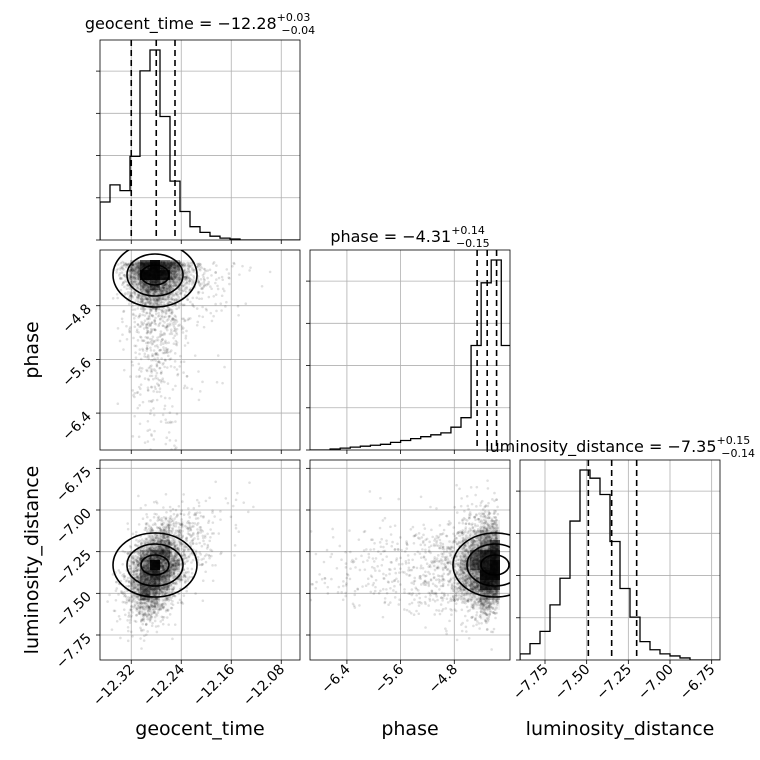 This screenshot has width=760, height=760. Describe the element at coordinates (410, 354) in the screenshot. I see `histogram-step` at that location.